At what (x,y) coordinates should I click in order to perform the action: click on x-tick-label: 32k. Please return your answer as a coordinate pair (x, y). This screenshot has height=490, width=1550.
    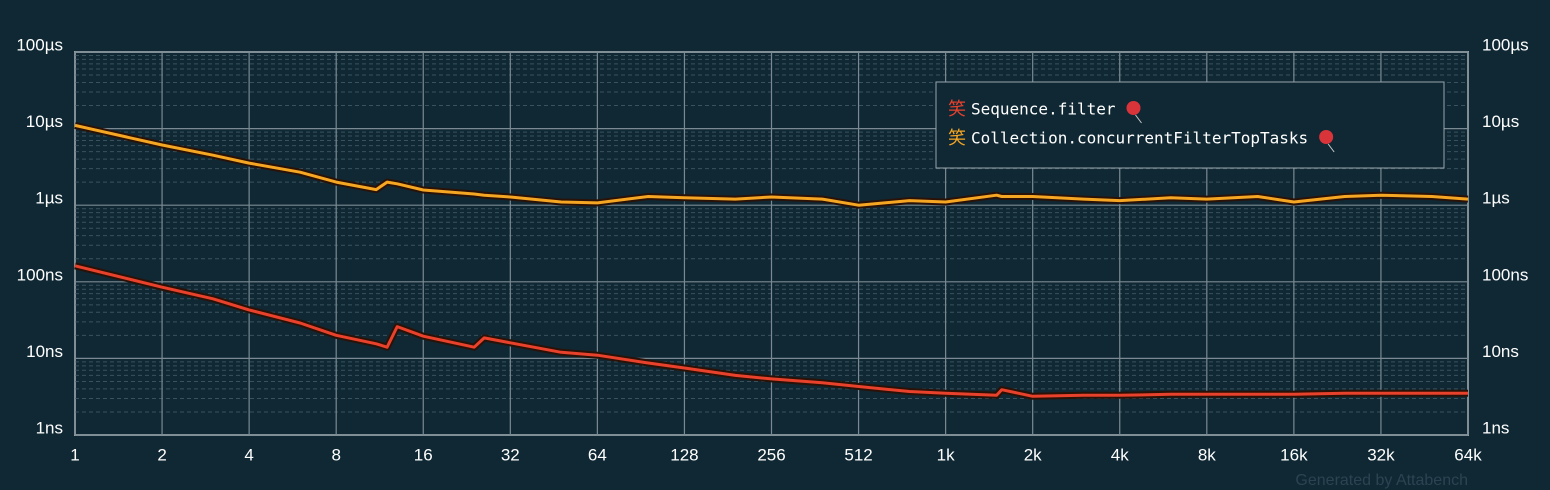
    Looking at the image, I should click on (1381, 454).